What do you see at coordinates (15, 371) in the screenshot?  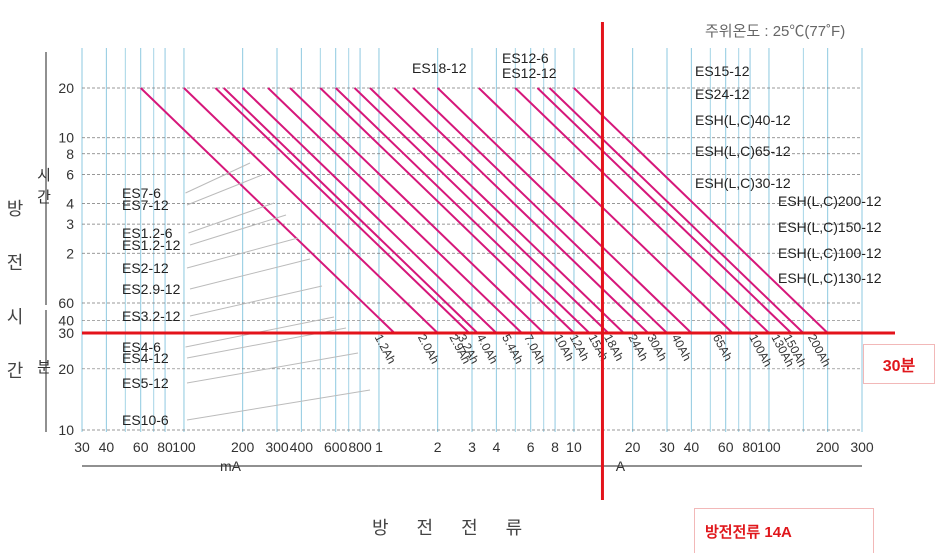 I see `y-axis-title-char: 간` at bounding box center [15, 371].